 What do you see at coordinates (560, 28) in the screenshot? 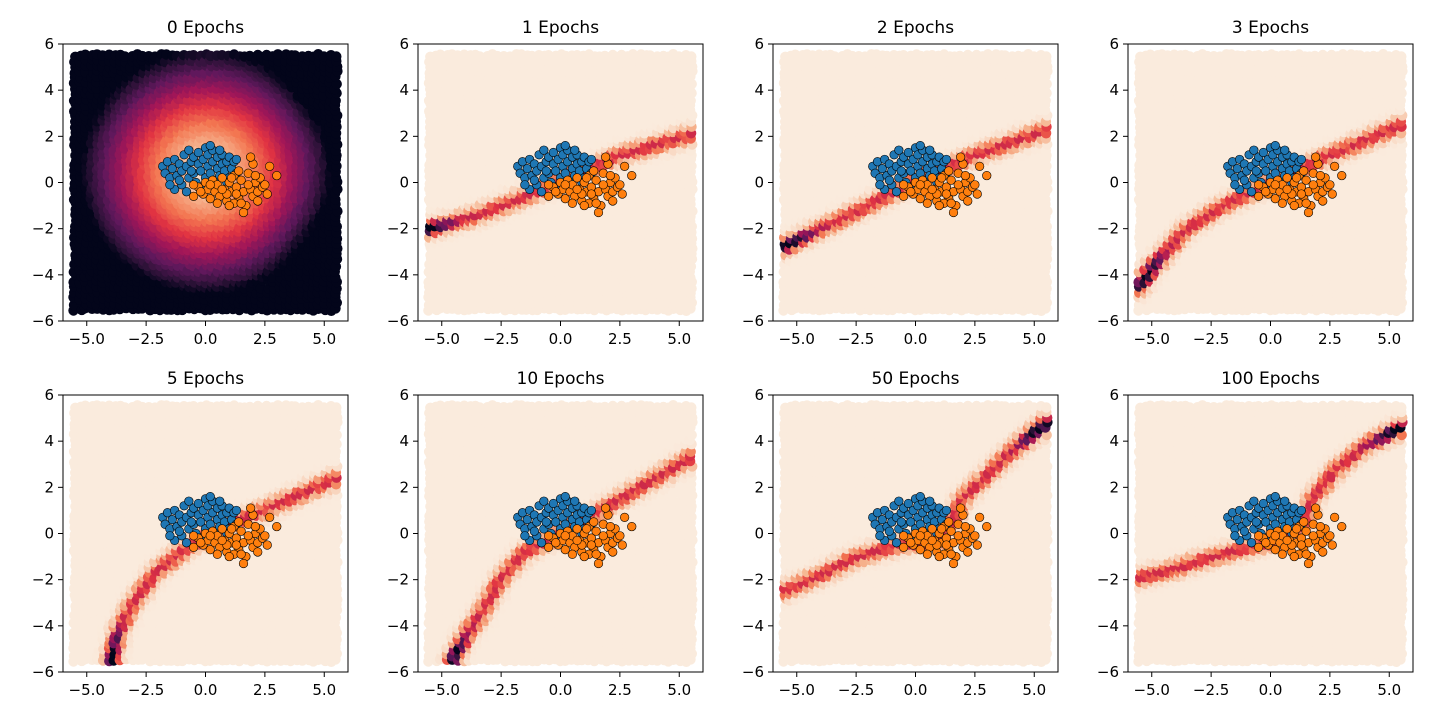
I see `panel-title: 1 Epochs` at bounding box center [560, 28].